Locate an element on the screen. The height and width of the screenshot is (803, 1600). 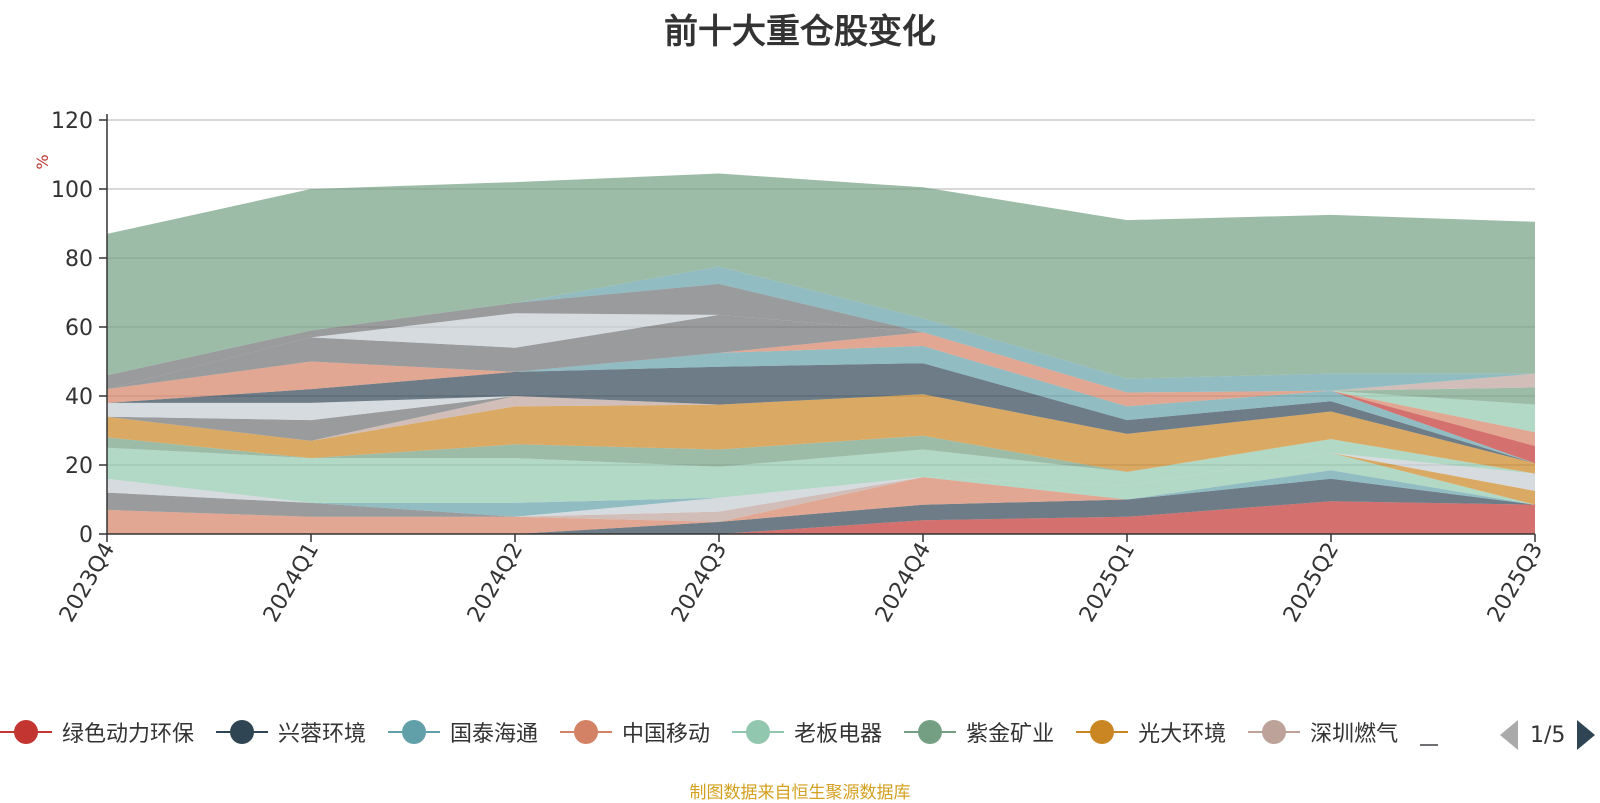
legend-item: 国泰海通 is located at coordinates (463, 732).